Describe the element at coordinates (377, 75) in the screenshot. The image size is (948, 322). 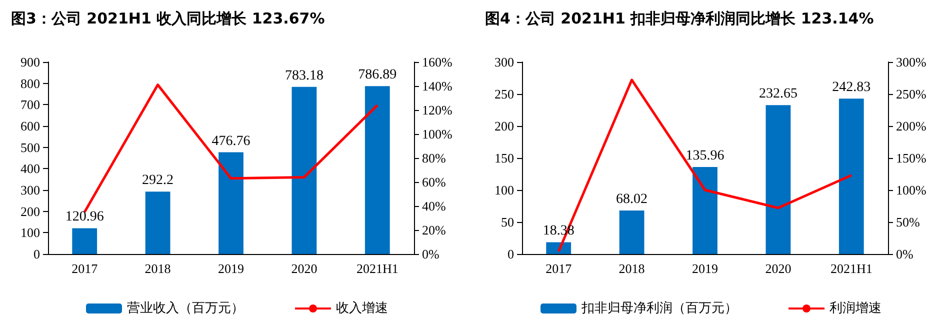
I see `data-label: 786.89` at that location.